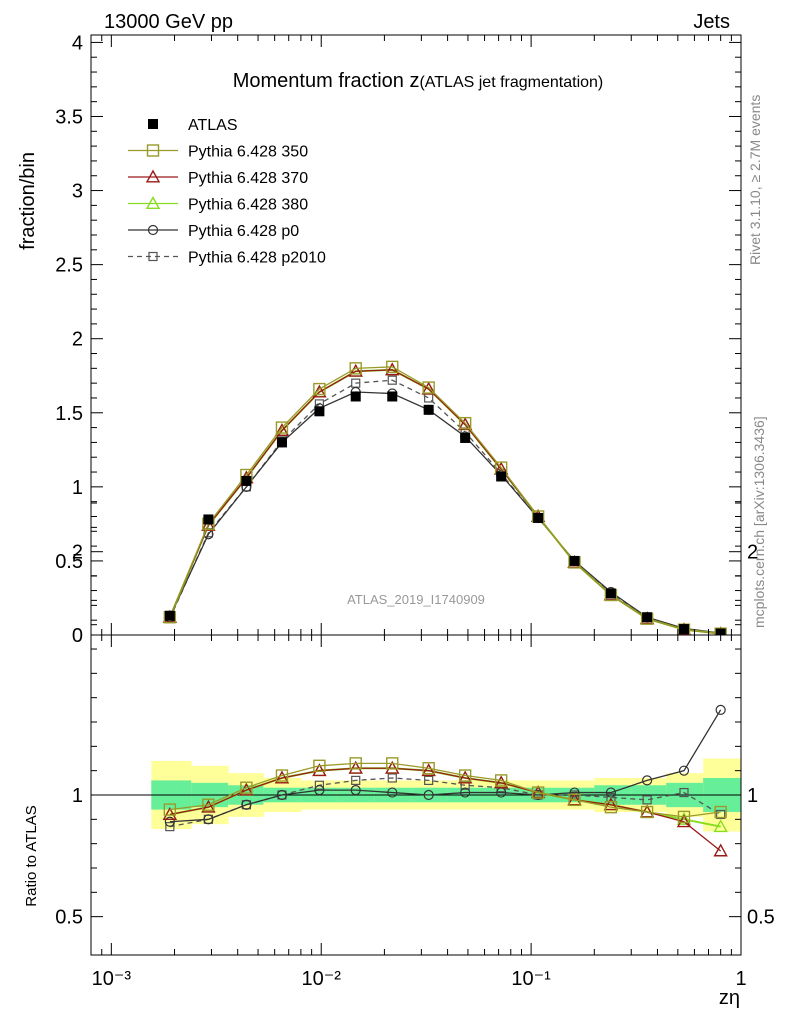 The height and width of the screenshot is (1024, 786). Describe the element at coordinates (77, 43) in the screenshot. I see `main-y-tick-label: 4` at that location.